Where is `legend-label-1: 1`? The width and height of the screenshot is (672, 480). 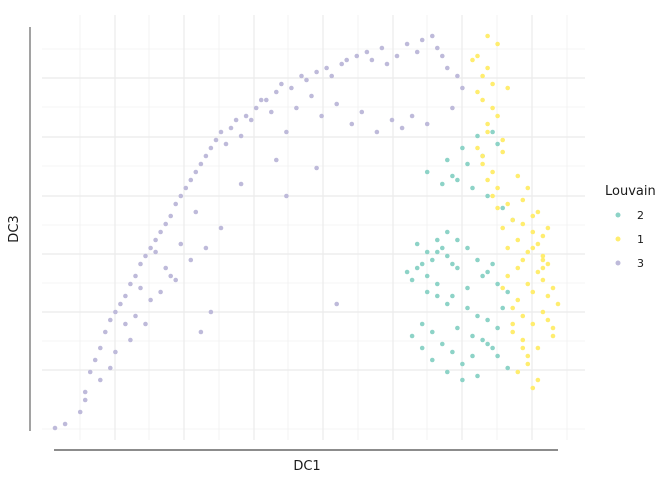 legend-label-1: 1 is located at coordinates (640, 239).